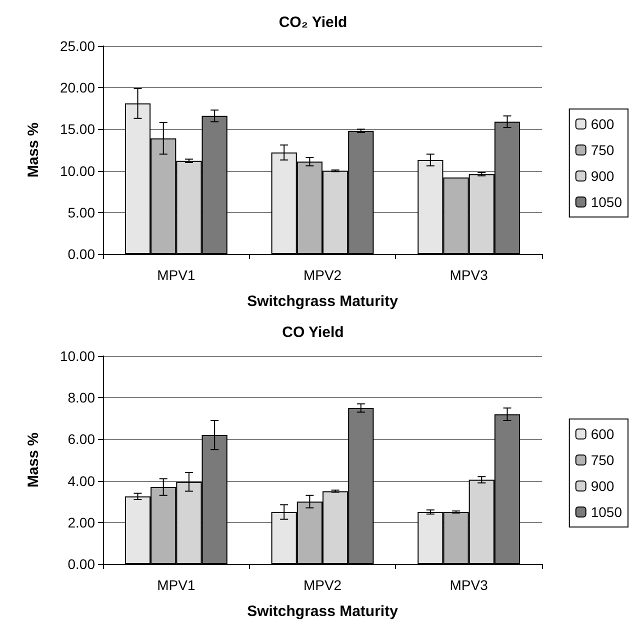 The image size is (640, 637). I want to click on y-tick-label: 5.00, so click(82, 212).